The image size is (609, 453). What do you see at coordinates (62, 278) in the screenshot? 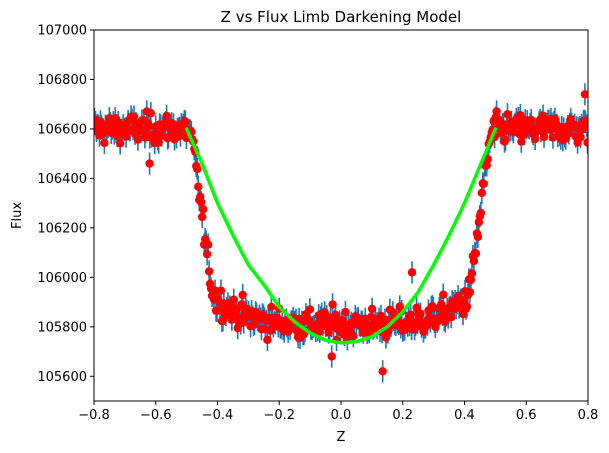
I see `y-tick-label: 106000` at bounding box center [62, 278].